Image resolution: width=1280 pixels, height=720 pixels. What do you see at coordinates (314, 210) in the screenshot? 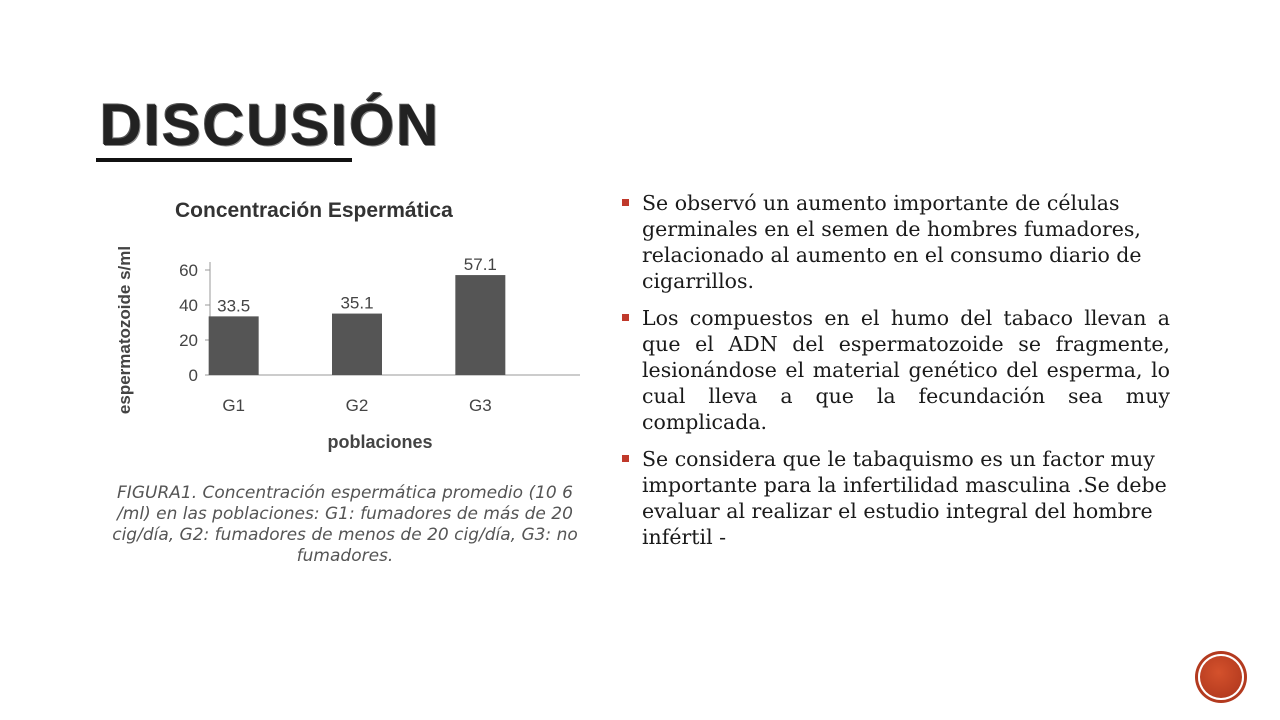
I see `chart-title: Concentración Espermática` at bounding box center [314, 210].